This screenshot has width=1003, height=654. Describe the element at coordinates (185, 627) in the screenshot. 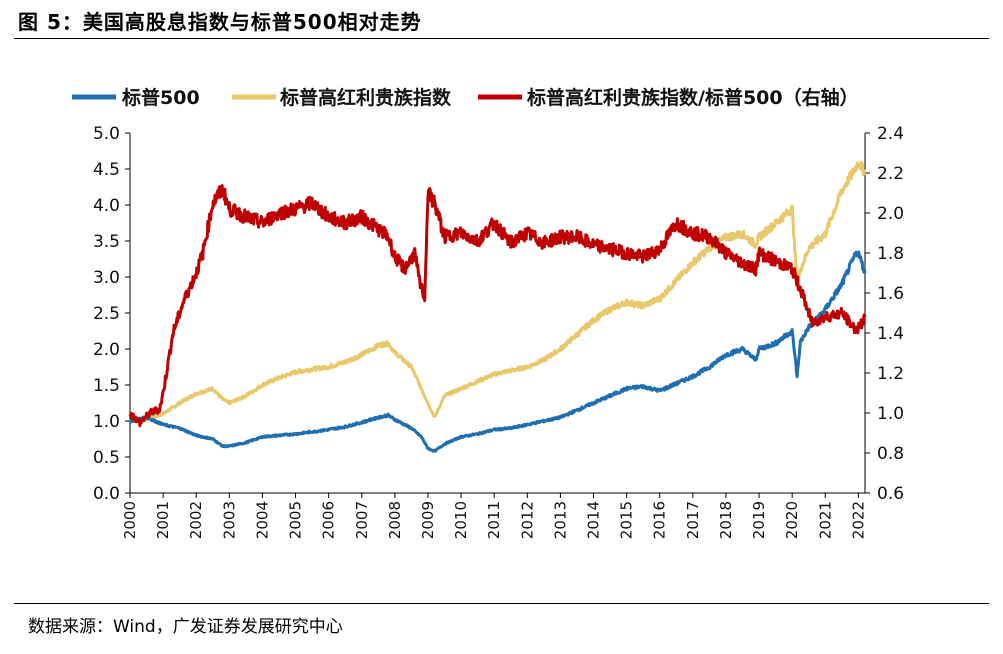

I see `source-note: 数据来源：Wind，广发证券发展研究中心` at that location.